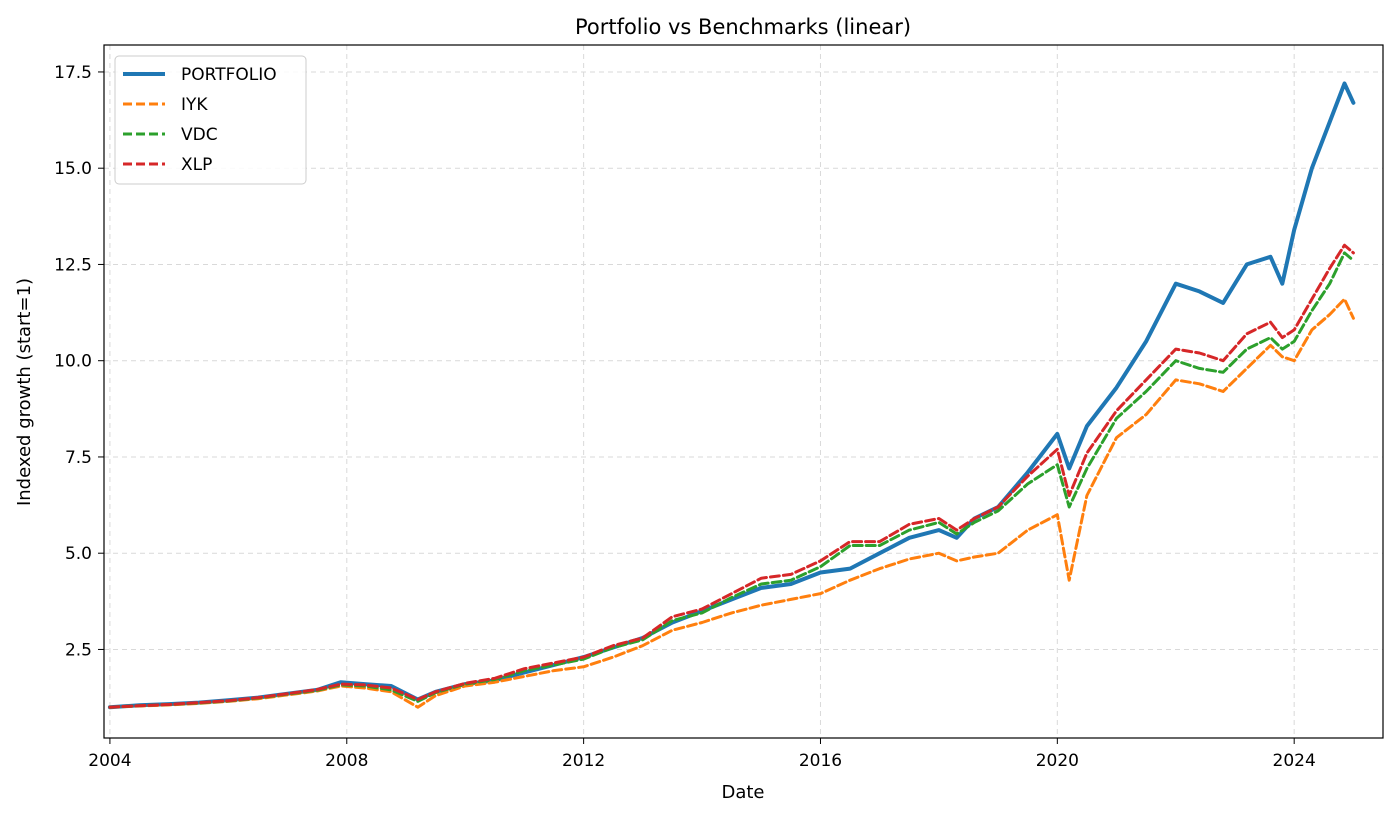 This screenshot has height=817, width=1398. Describe the element at coordinates (1294, 761) in the screenshot. I see `x-tick-label: 2024` at that location.